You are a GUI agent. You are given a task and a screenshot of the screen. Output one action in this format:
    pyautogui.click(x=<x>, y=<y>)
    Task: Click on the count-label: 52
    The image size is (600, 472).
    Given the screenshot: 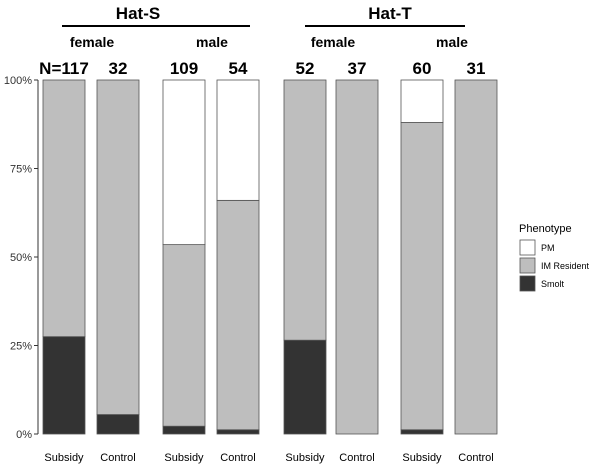 What is the action you would take?
    pyautogui.click(x=305, y=68)
    